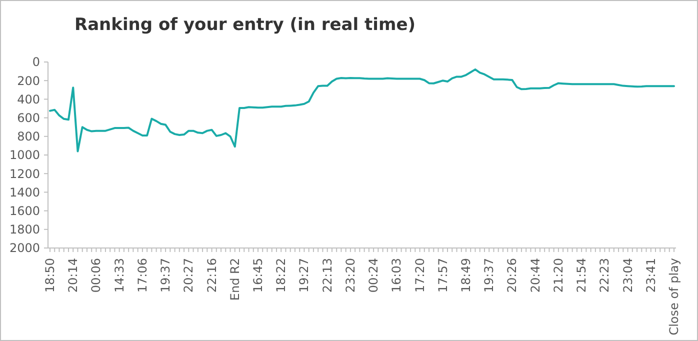  Describe the element at coordinates (235, 279) in the screenshot. I see `x-tick-label: End R2` at that location.